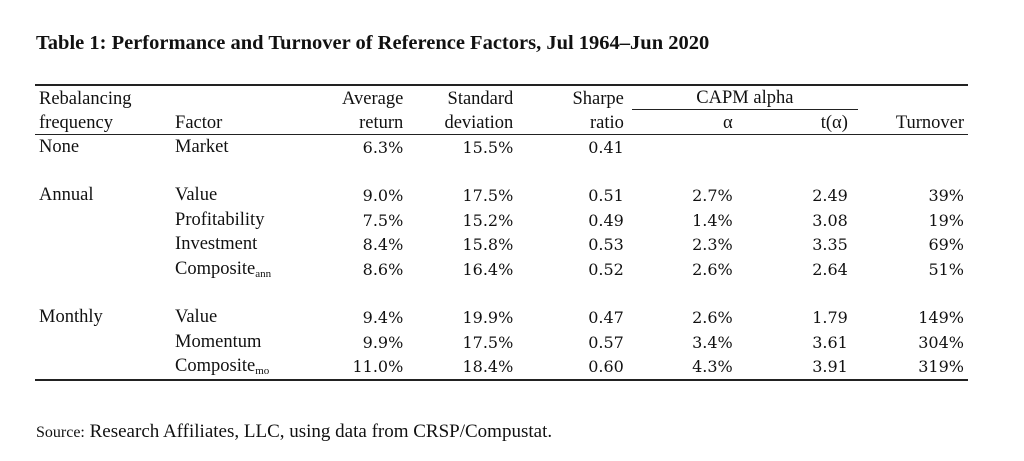 The height and width of the screenshot is (461, 1024). Describe the element at coordinates (383, 342) in the screenshot. I see `average-return-cell-text: 9.9%` at that location.